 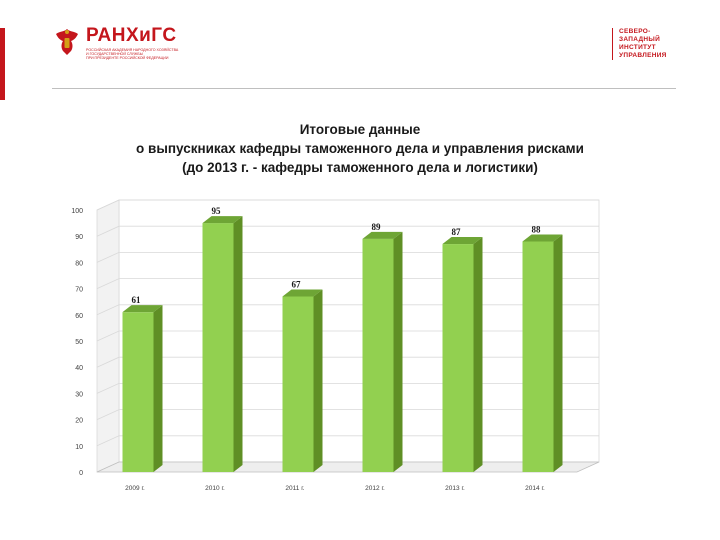 What do you see at coordinates (535, 488) in the screenshot?
I see `x-tick-label: 2014 г.` at bounding box center [535, 488].